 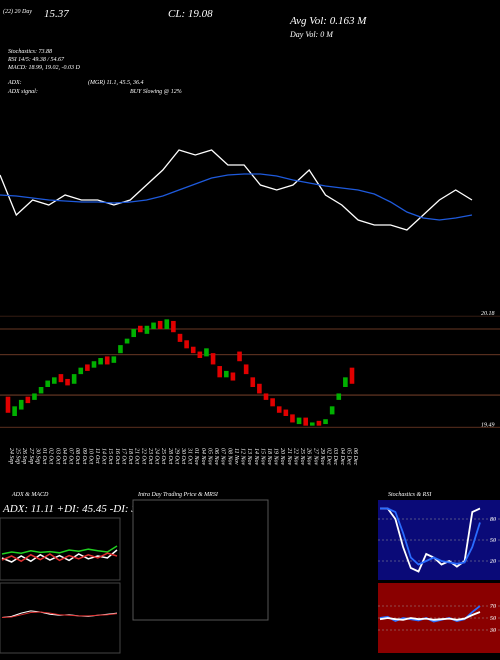 What do you see at coordinates (36, 59) in the screenshot?
I see `header-text: RSI 14/5: 49.38 / 54.67` at bounding box center [36, 59].